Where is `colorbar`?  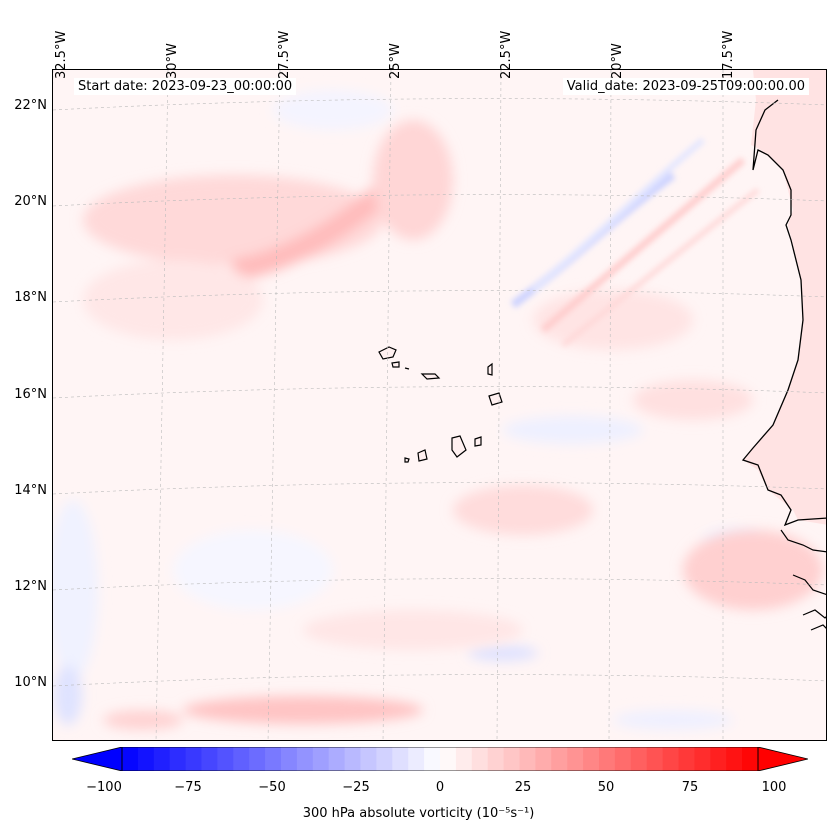 colorbar is located at coordinates (440, 759).